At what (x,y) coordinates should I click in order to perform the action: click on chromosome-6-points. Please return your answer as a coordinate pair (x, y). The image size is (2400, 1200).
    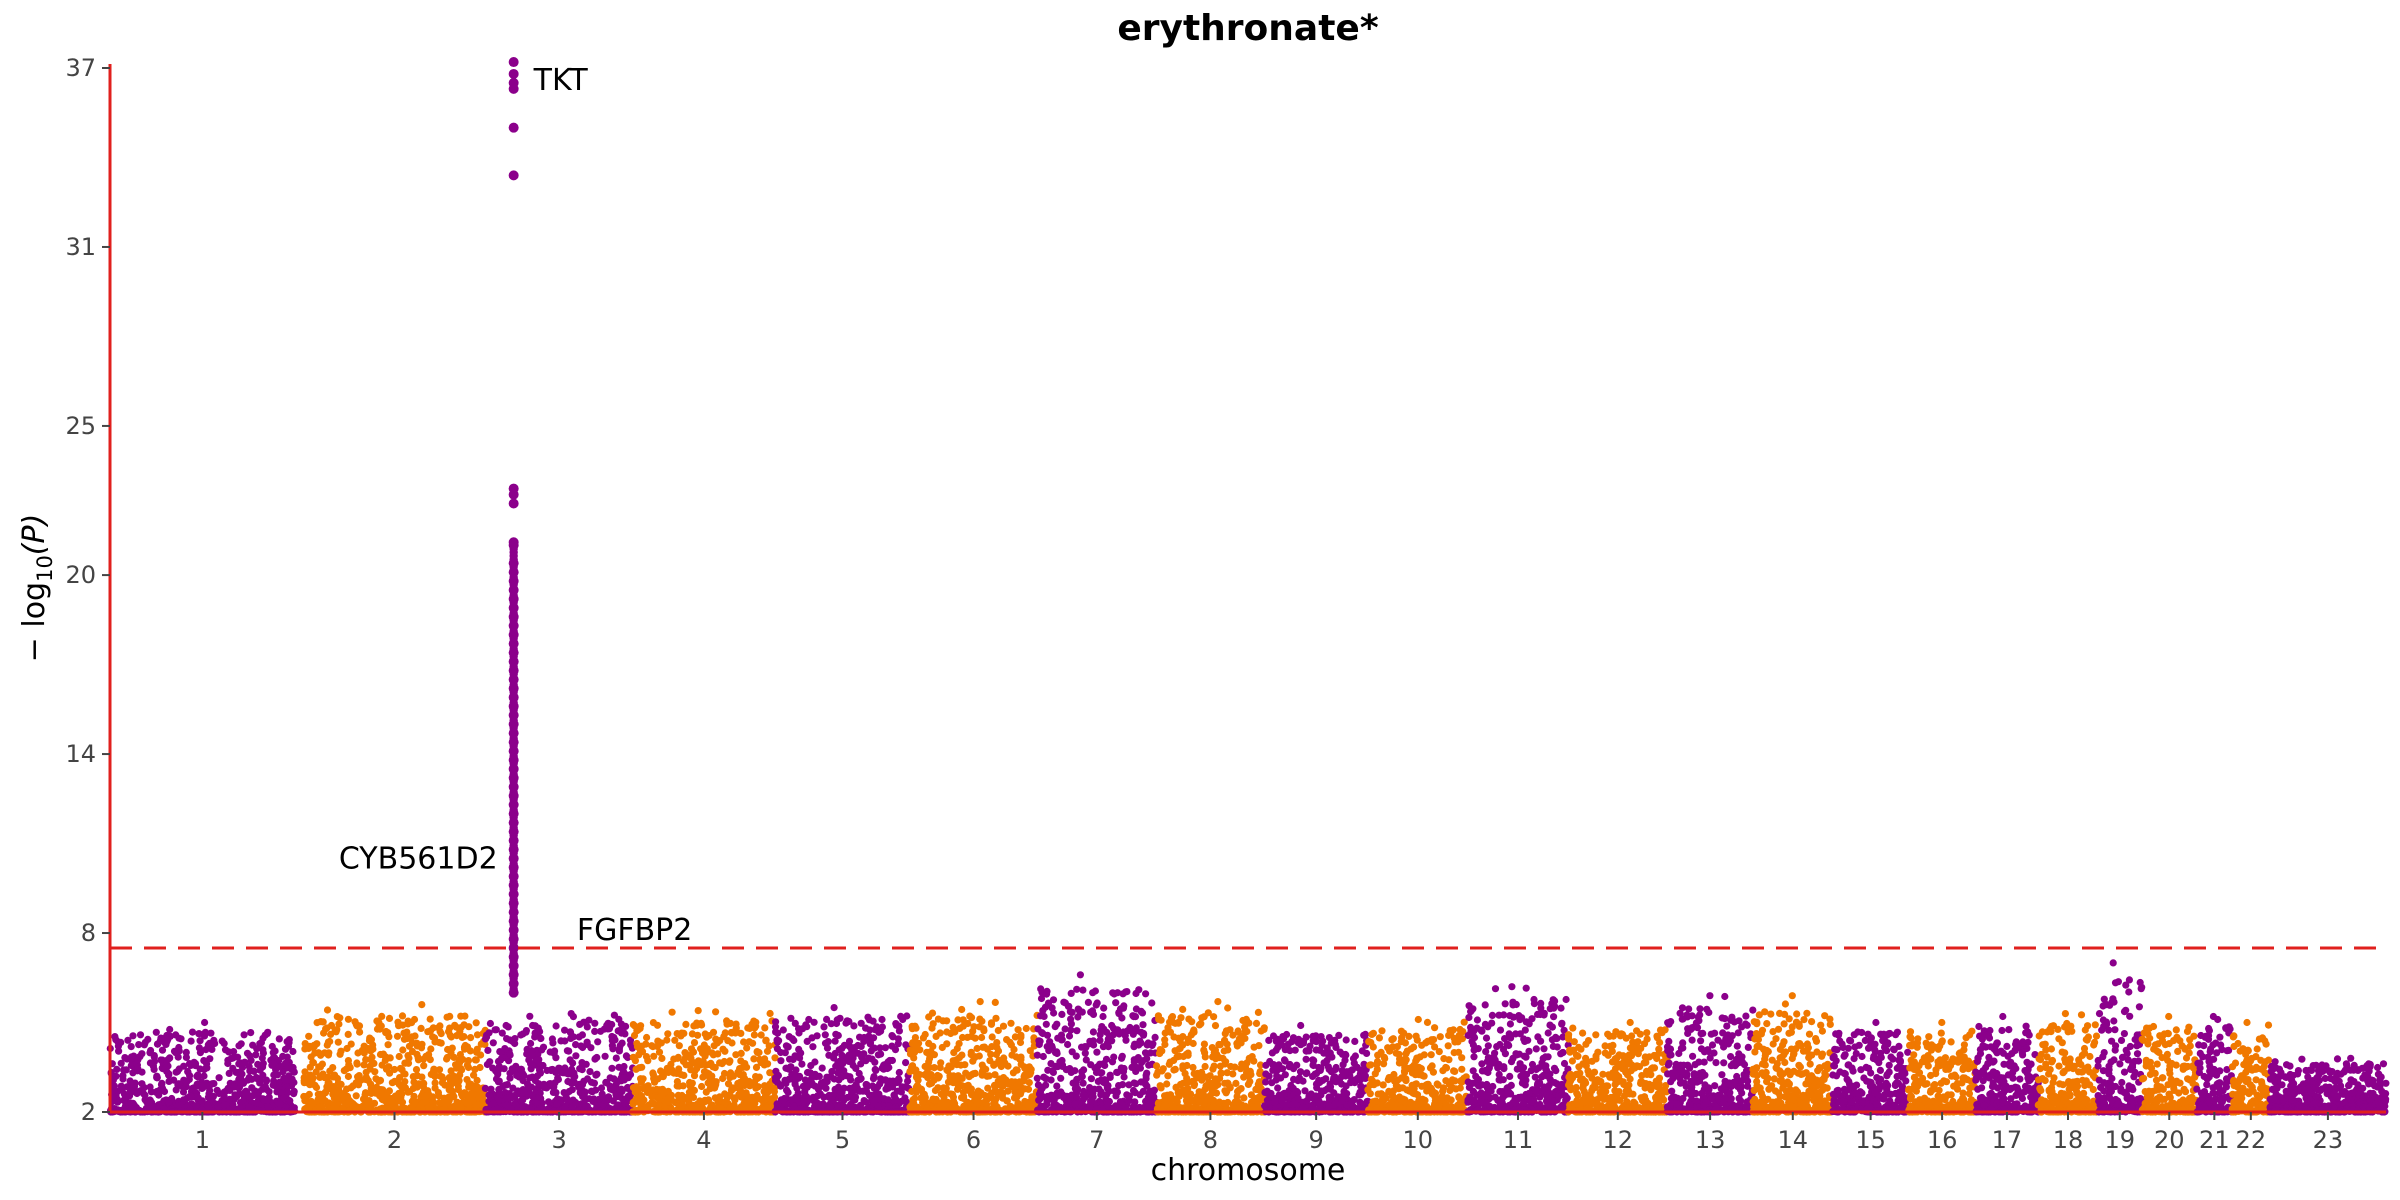
    Looking at the image, I should click on (973, 1057).